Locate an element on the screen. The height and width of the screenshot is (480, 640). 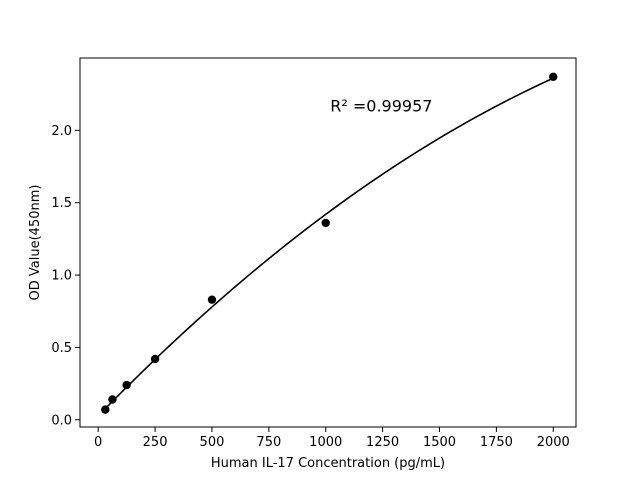
x-tick-label: 2000 is located at coordinates (553, 442).